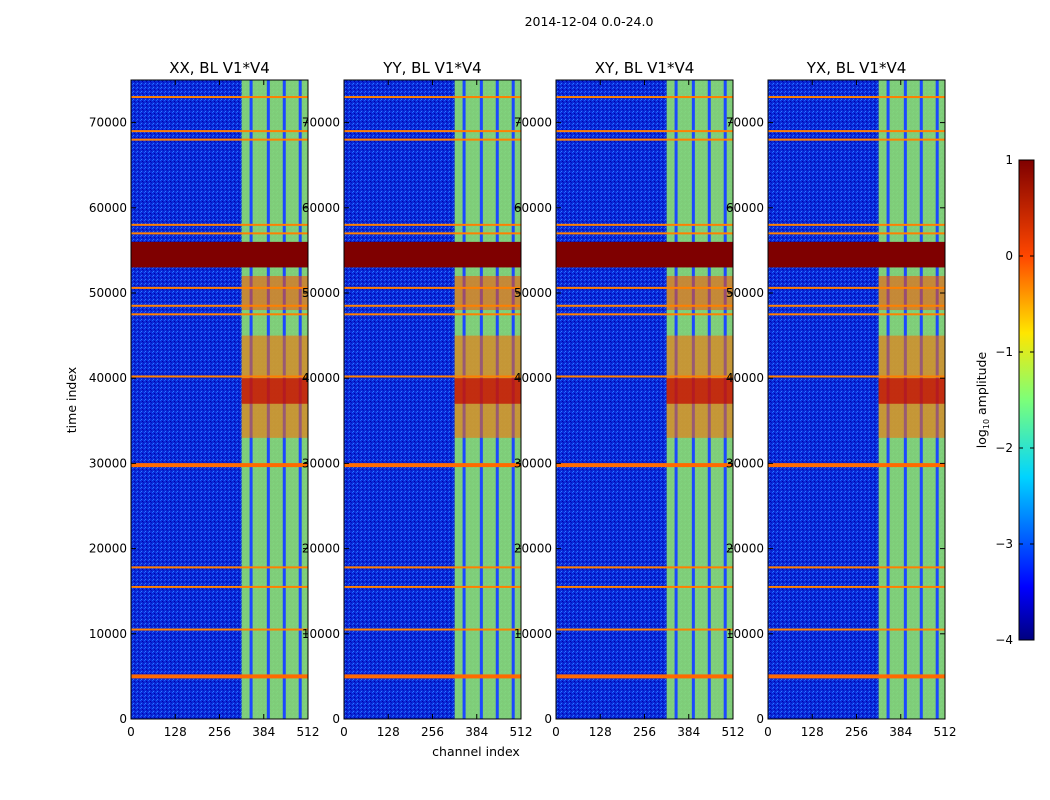  Describe the element at coordinates (321, 634) in the screenshot. I see `y-tick-label: 10000` at that location.